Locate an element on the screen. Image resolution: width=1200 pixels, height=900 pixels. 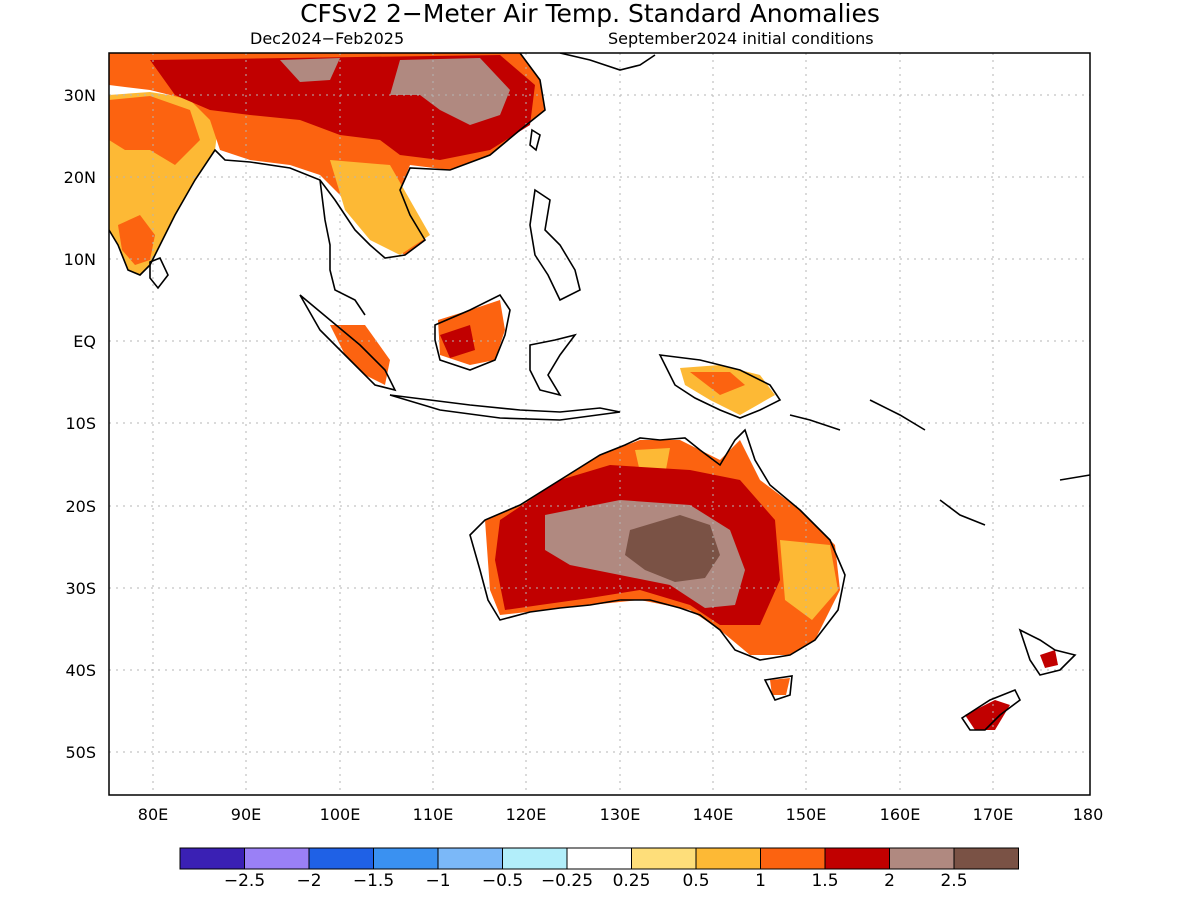
australia-yellow-east is located at coordinates (809, 580).